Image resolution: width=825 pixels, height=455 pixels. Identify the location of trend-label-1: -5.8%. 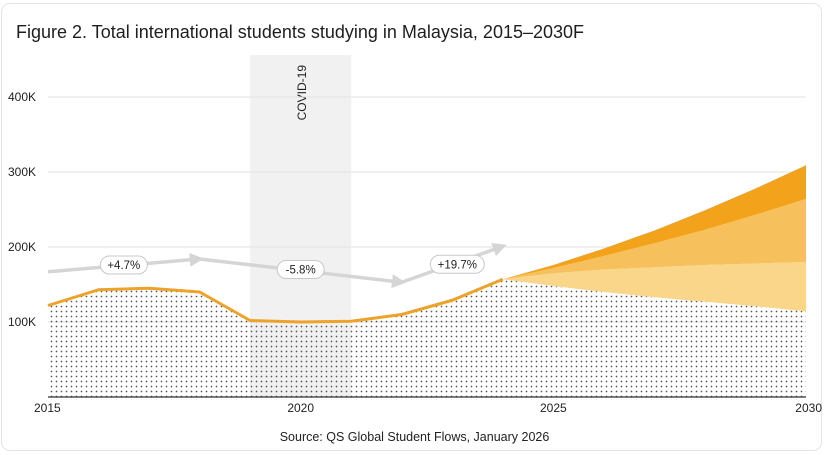
(301, 271).